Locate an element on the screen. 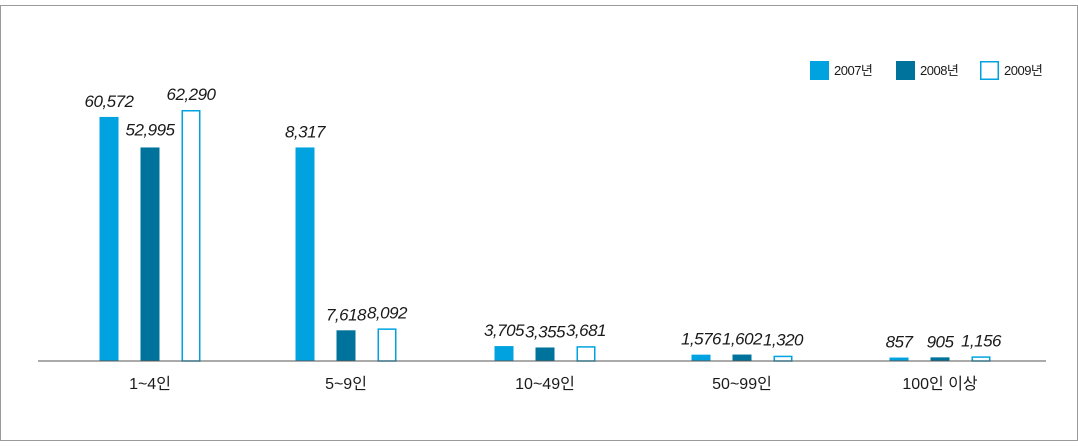 The width and height of the screenshot is (1078, 446). legend-label-1: 2007년 is located at coordinates (853, 70).